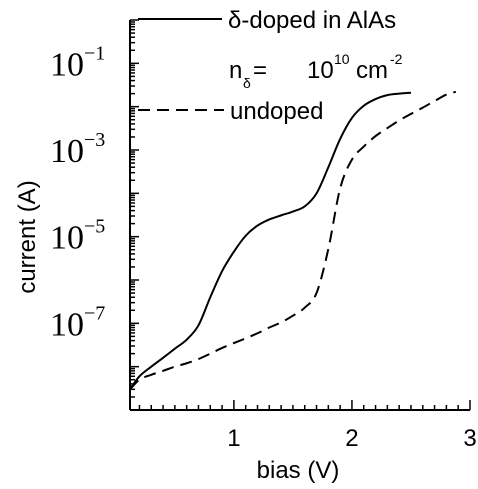 The width and height of the screenshot is (478, 489). I want to click on annotation-exp: 10, so click(342, 59).